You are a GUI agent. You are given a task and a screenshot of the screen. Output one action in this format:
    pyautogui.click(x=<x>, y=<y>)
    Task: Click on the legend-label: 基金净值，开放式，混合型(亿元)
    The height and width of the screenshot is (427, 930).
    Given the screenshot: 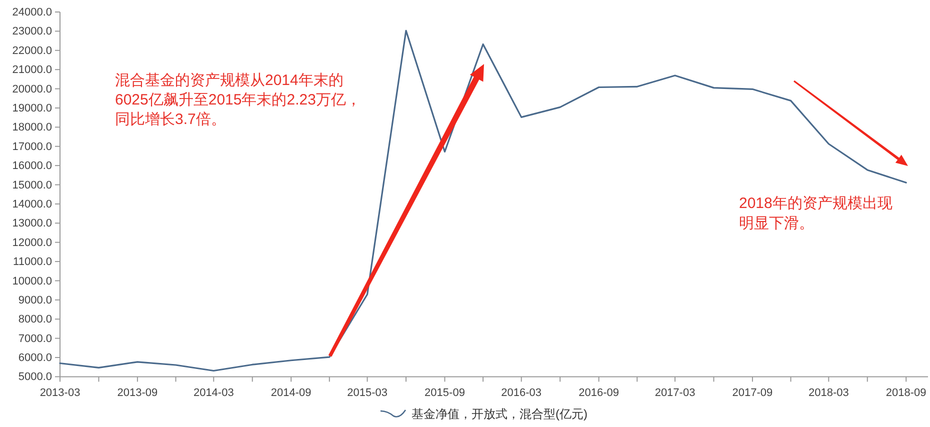 What is the action you would take?
    pyautogui.click(x=500, y=414)
    